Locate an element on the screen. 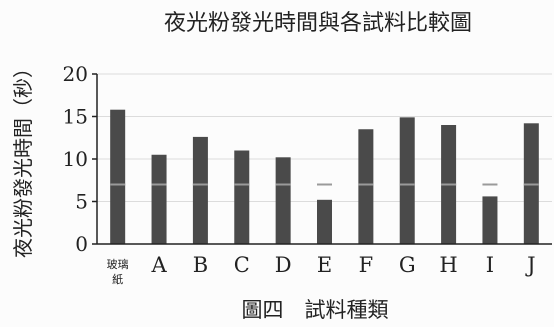 The height and width of the screenshot is (327, 554). y-tick-label: 20 is located at coordinates (75, 74).